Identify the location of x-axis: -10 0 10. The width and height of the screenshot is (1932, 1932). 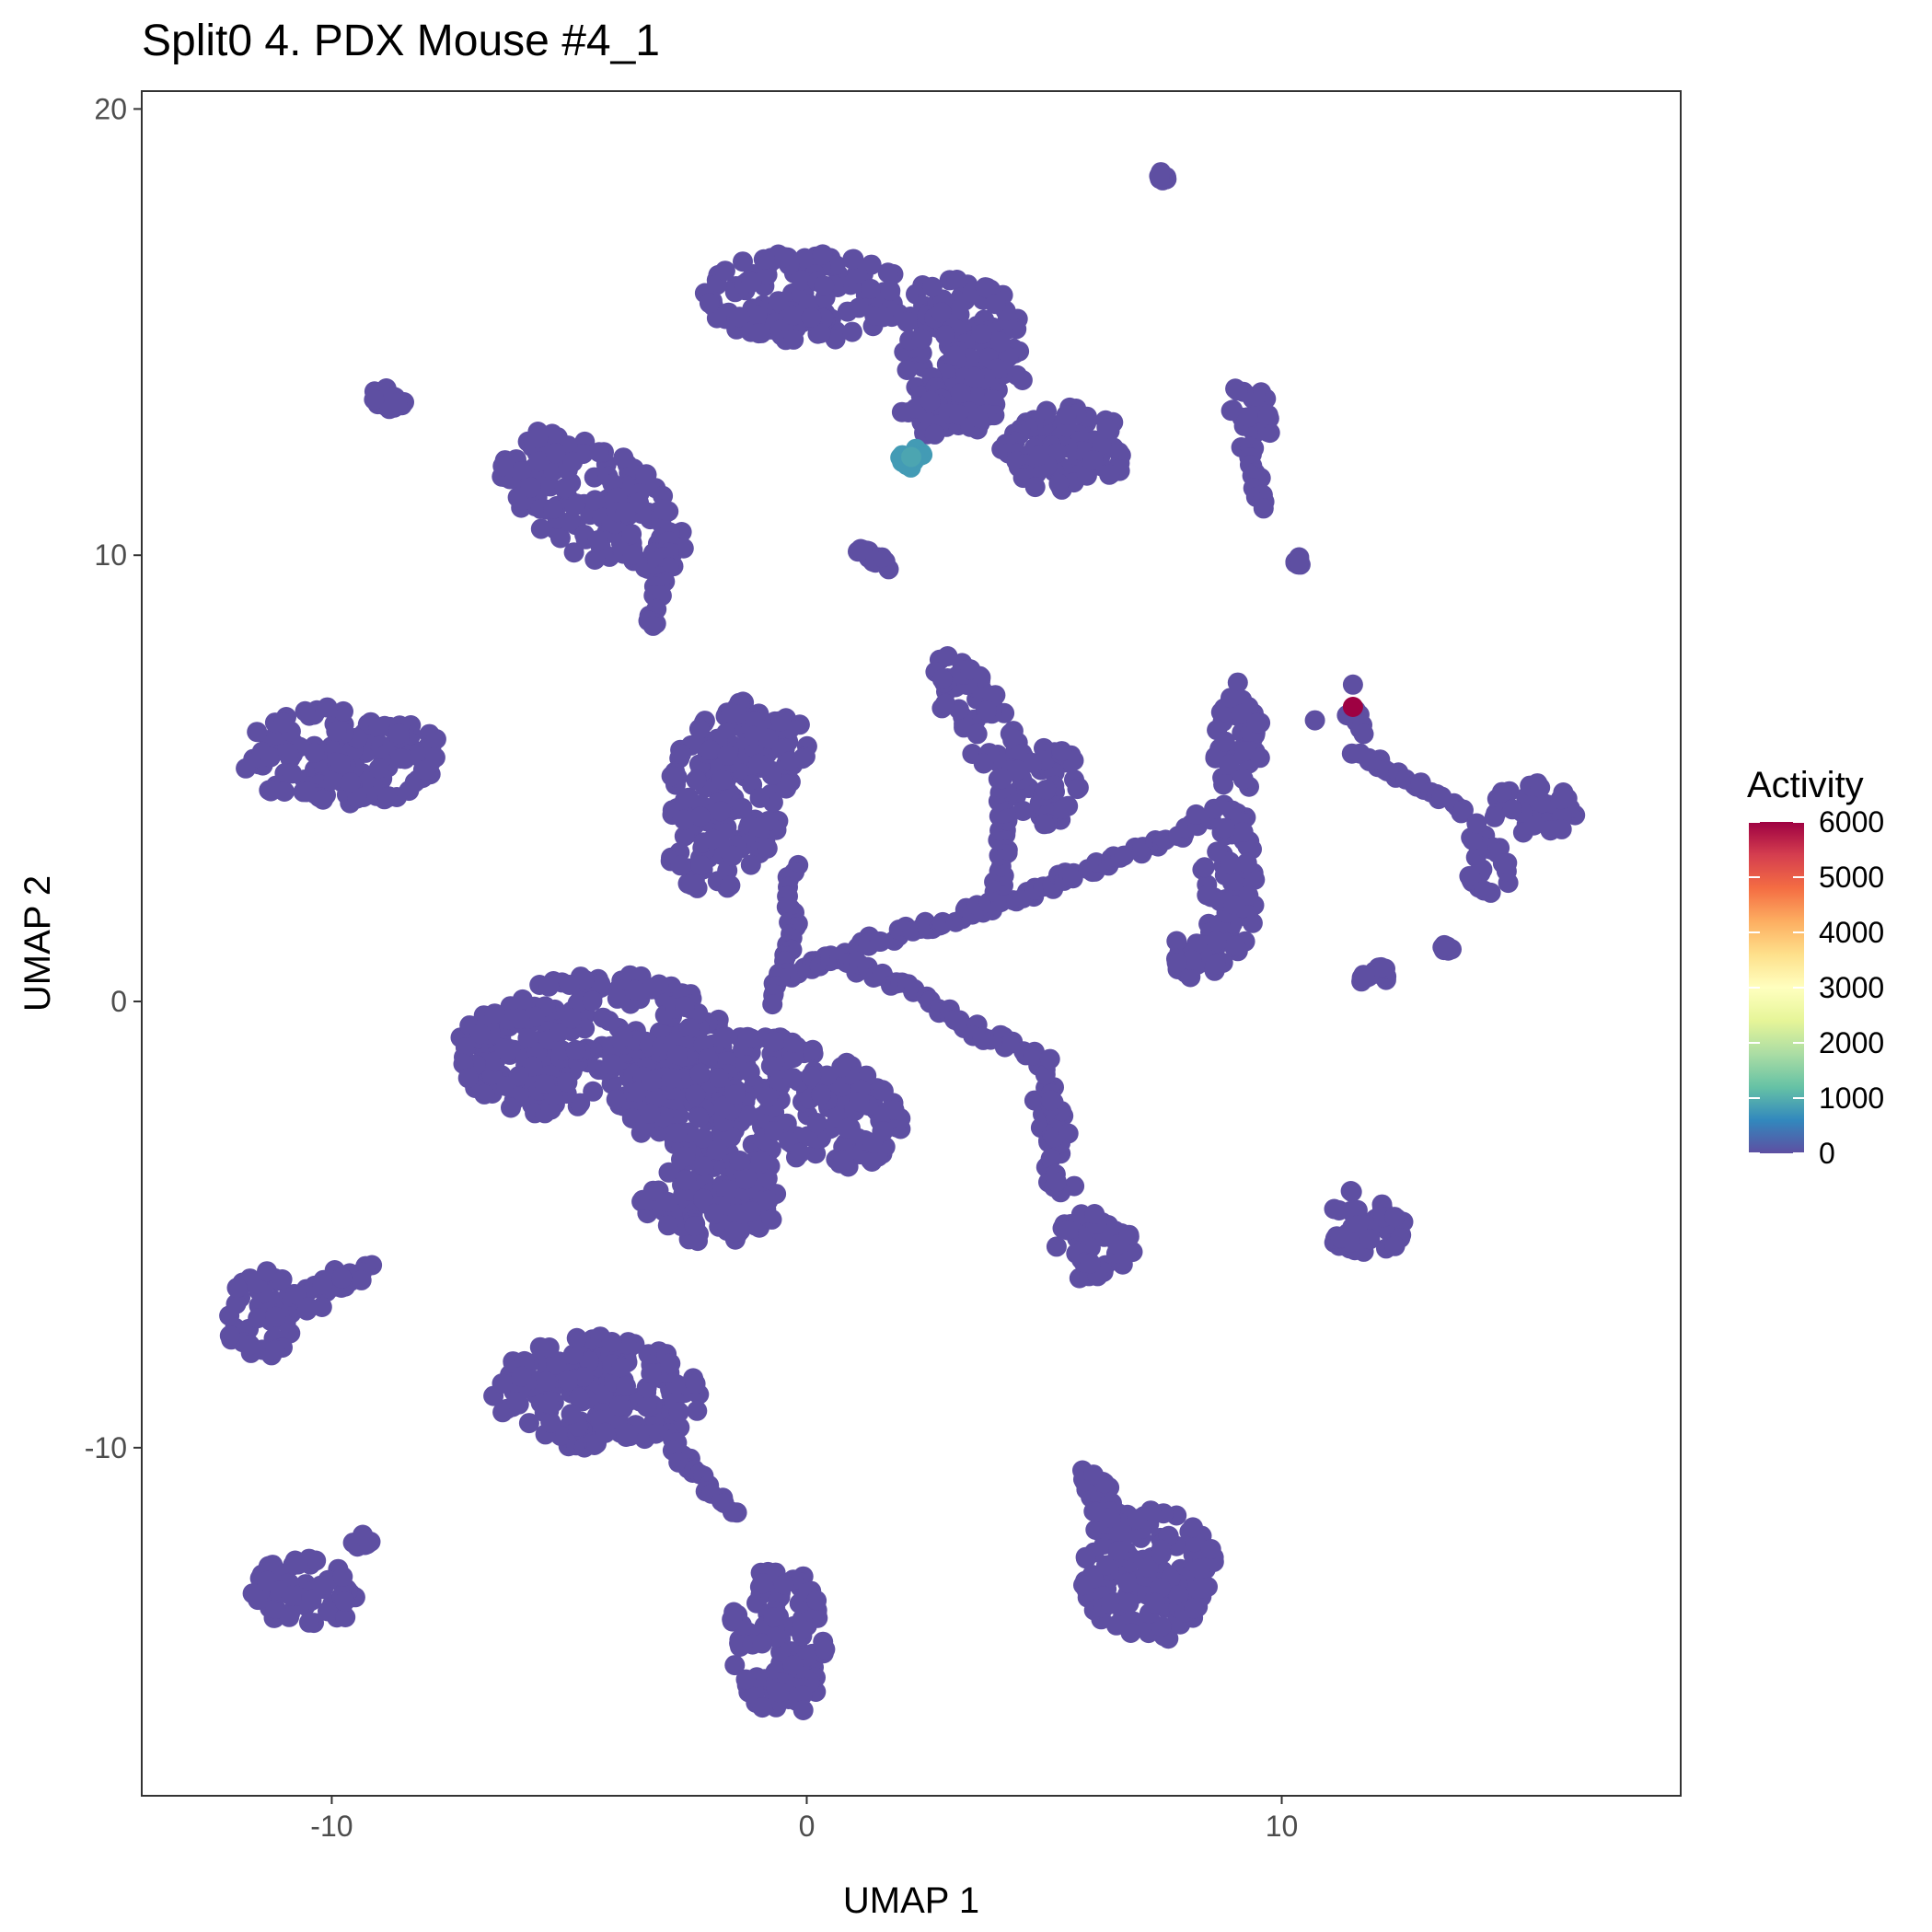
(804, 1820).